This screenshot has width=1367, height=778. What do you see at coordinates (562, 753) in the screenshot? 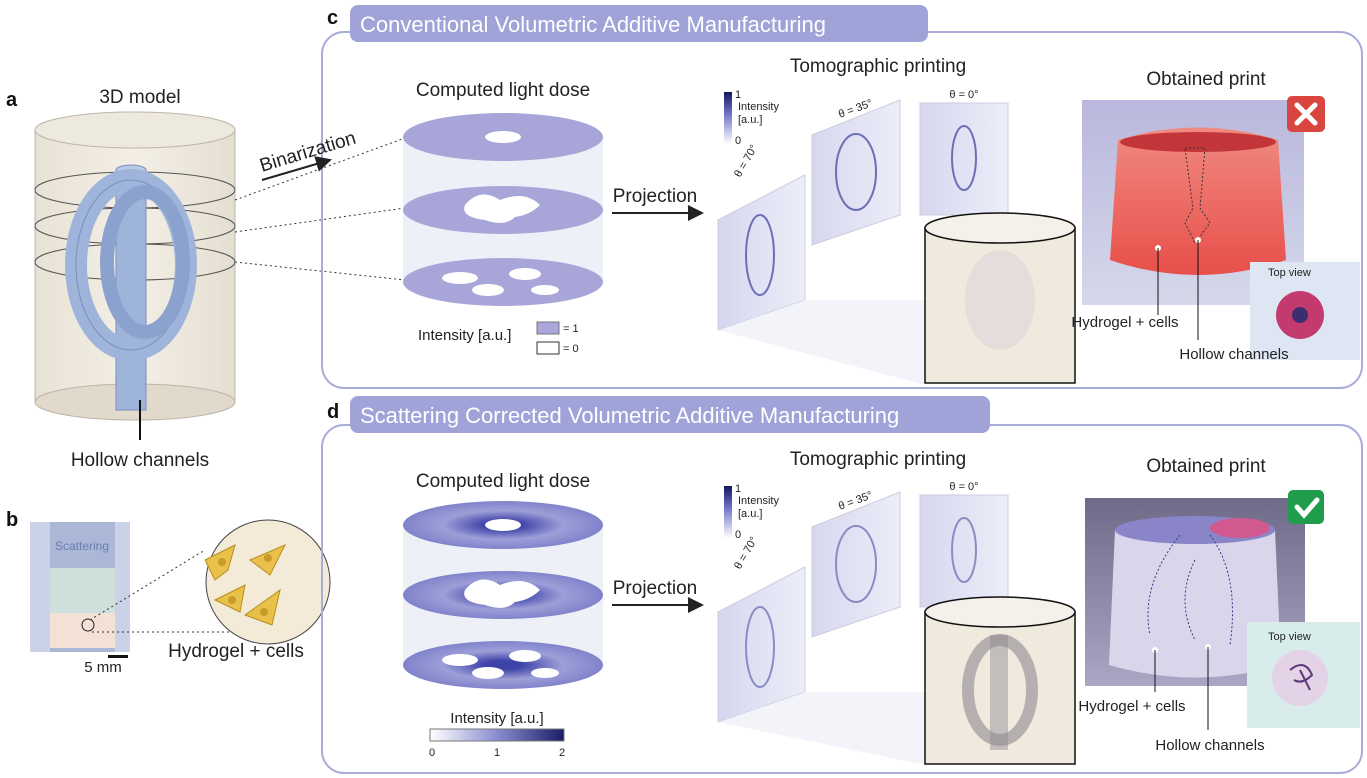
I see `legend-tick: 2` at bounding box center [562, 753].